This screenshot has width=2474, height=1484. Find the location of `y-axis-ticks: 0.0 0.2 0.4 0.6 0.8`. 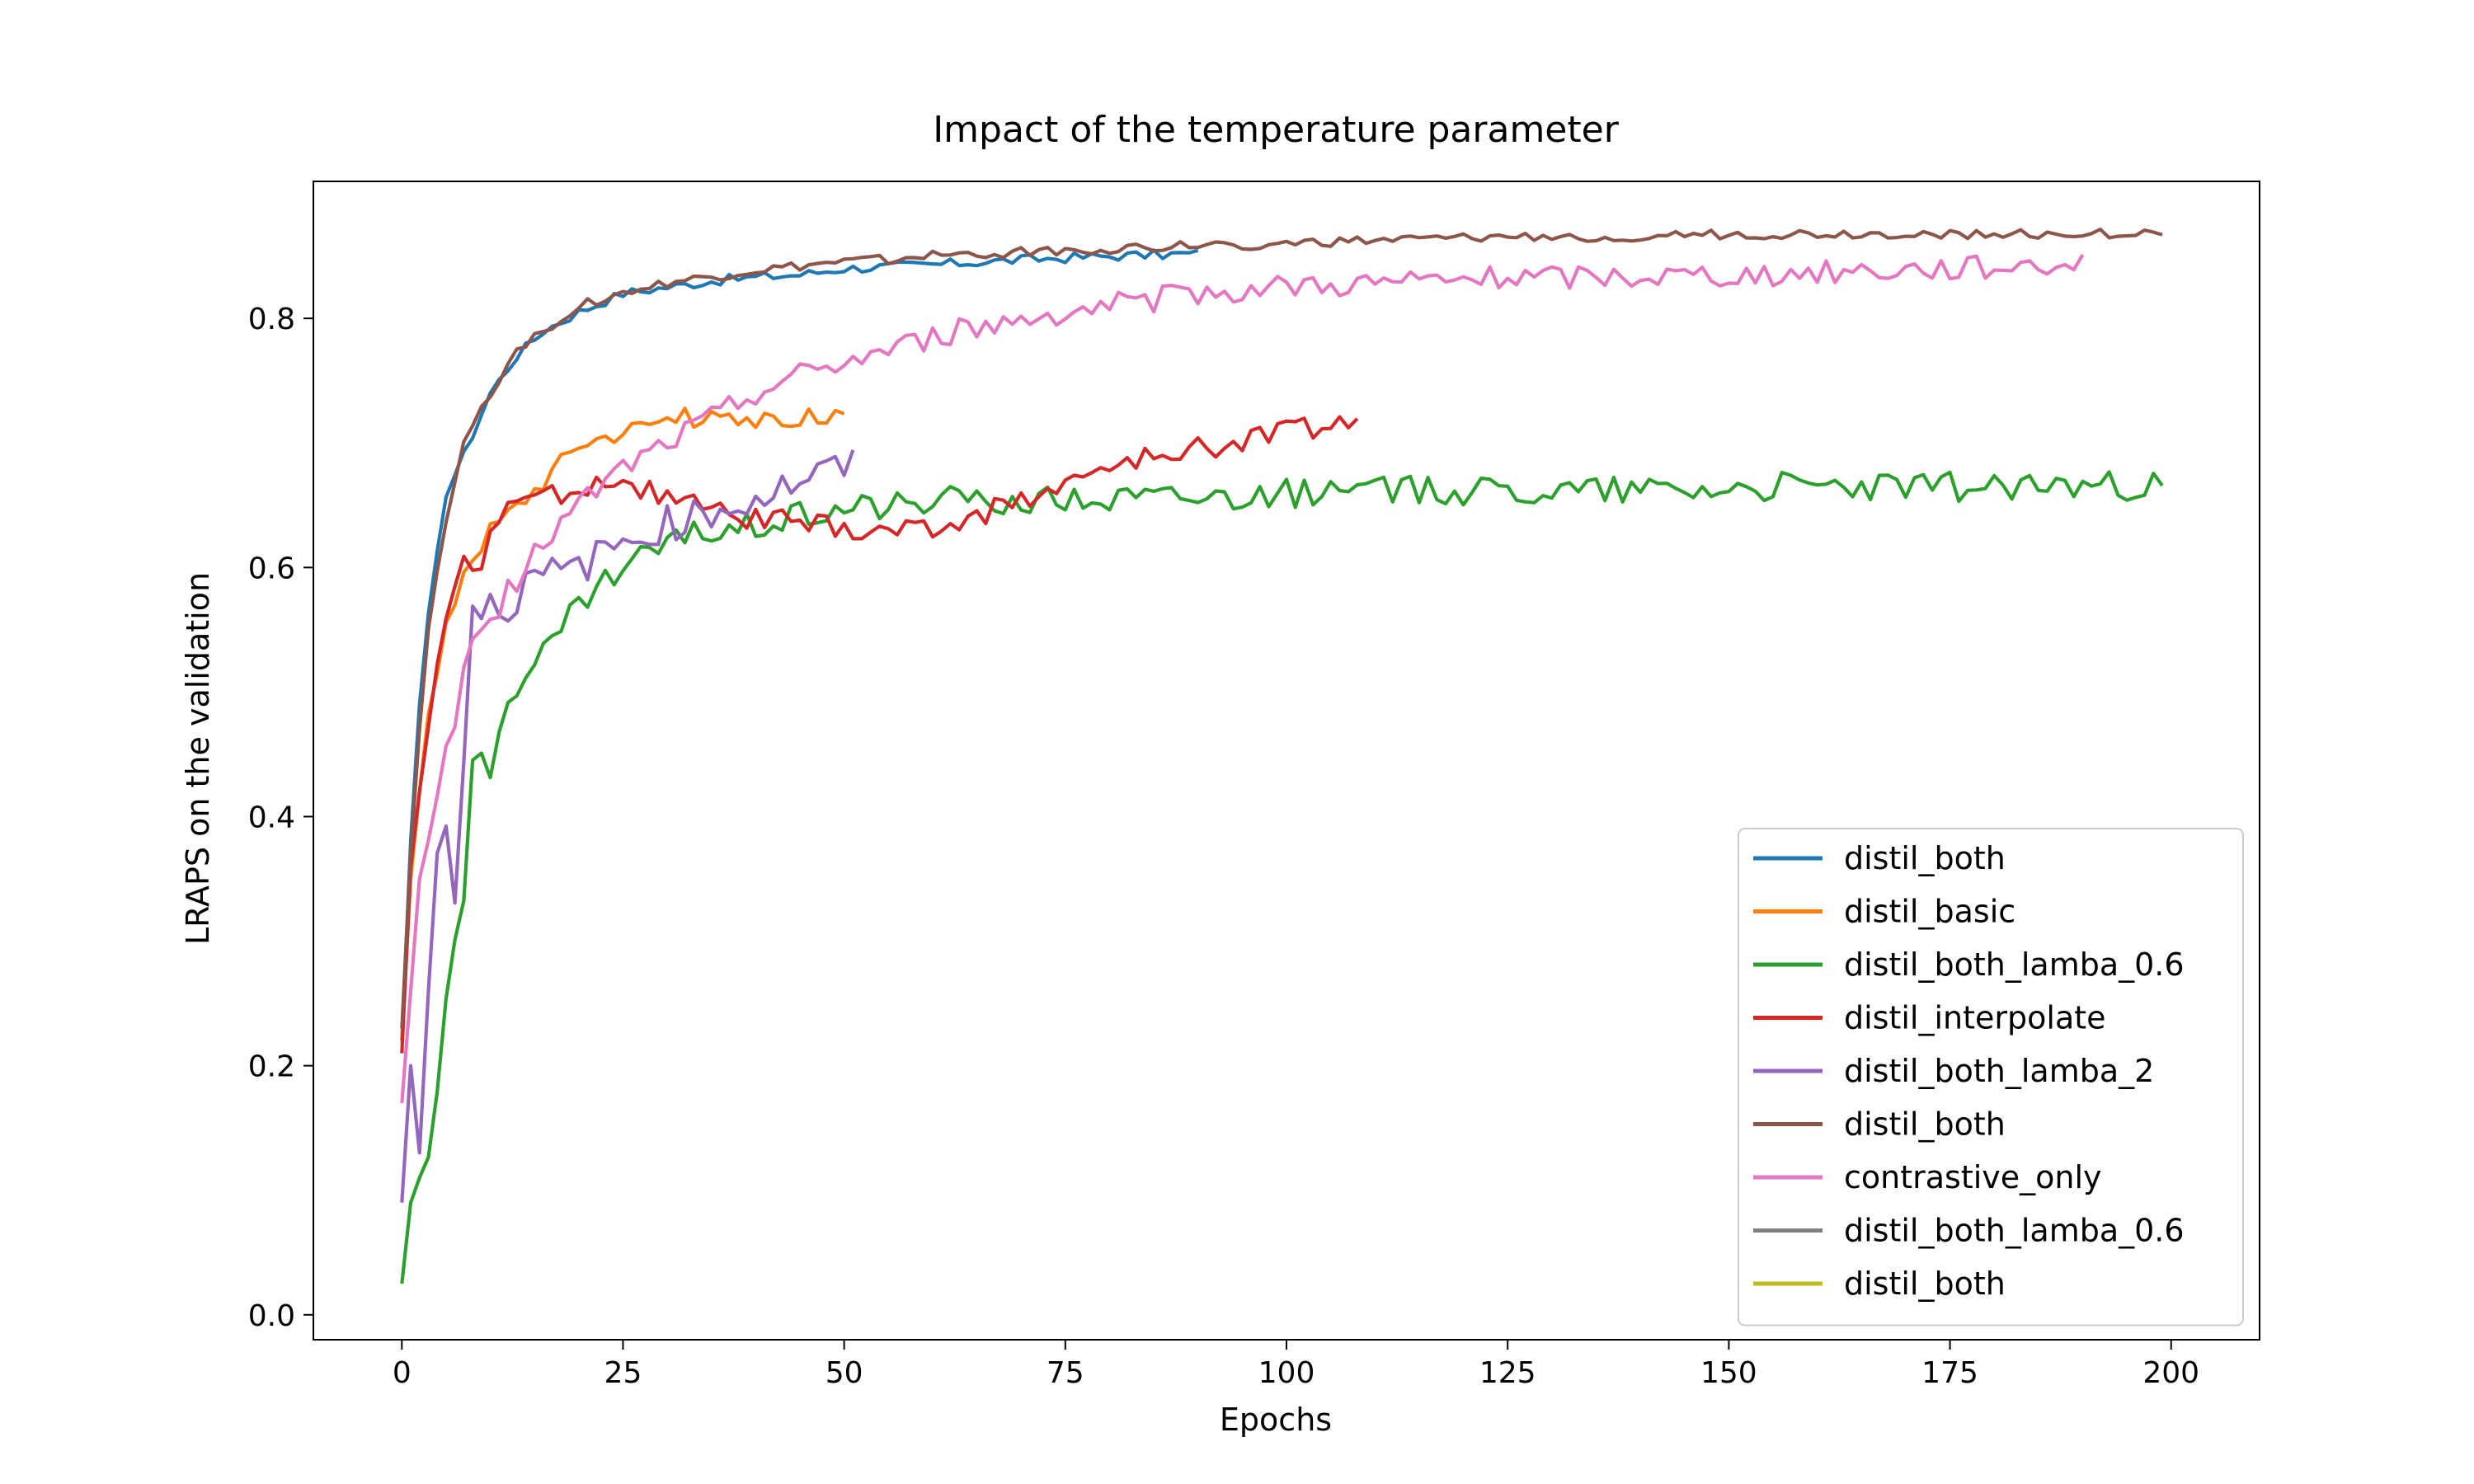

y-axis-ticks: 0.0 0.2 0.4 0.6 0.8 is located at coordinates (280, 818).